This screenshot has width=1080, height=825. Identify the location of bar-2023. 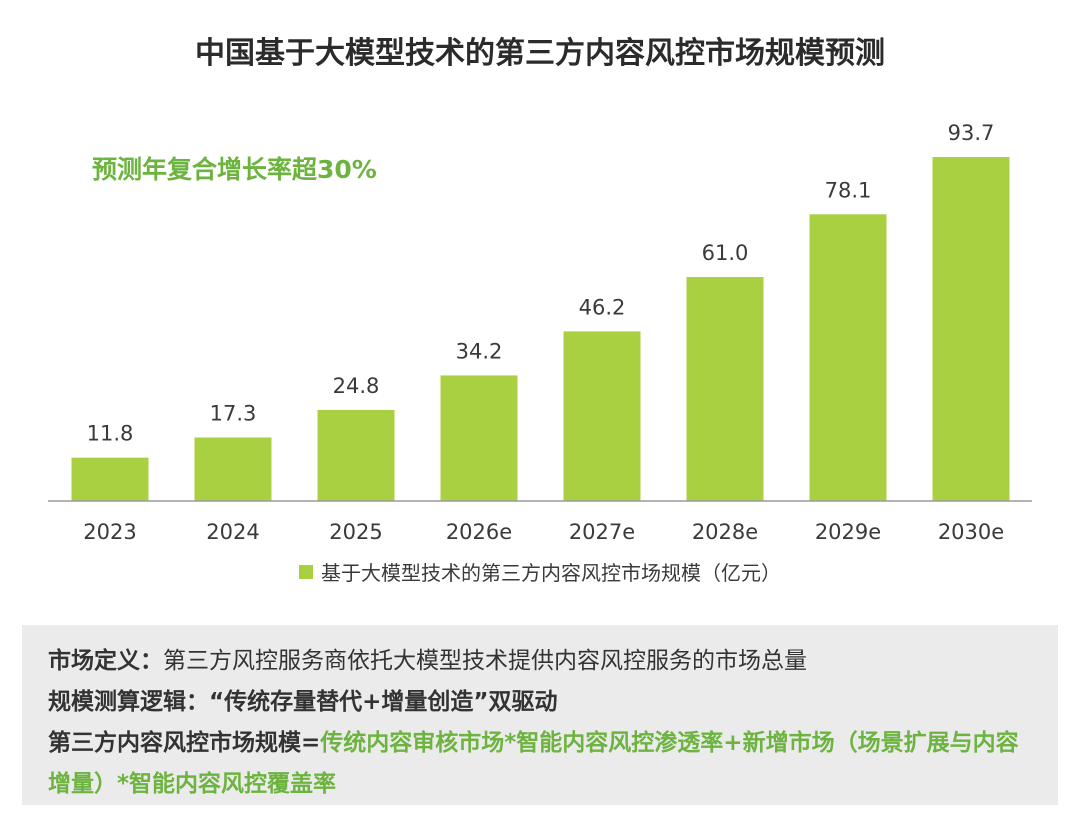
(110, 479).